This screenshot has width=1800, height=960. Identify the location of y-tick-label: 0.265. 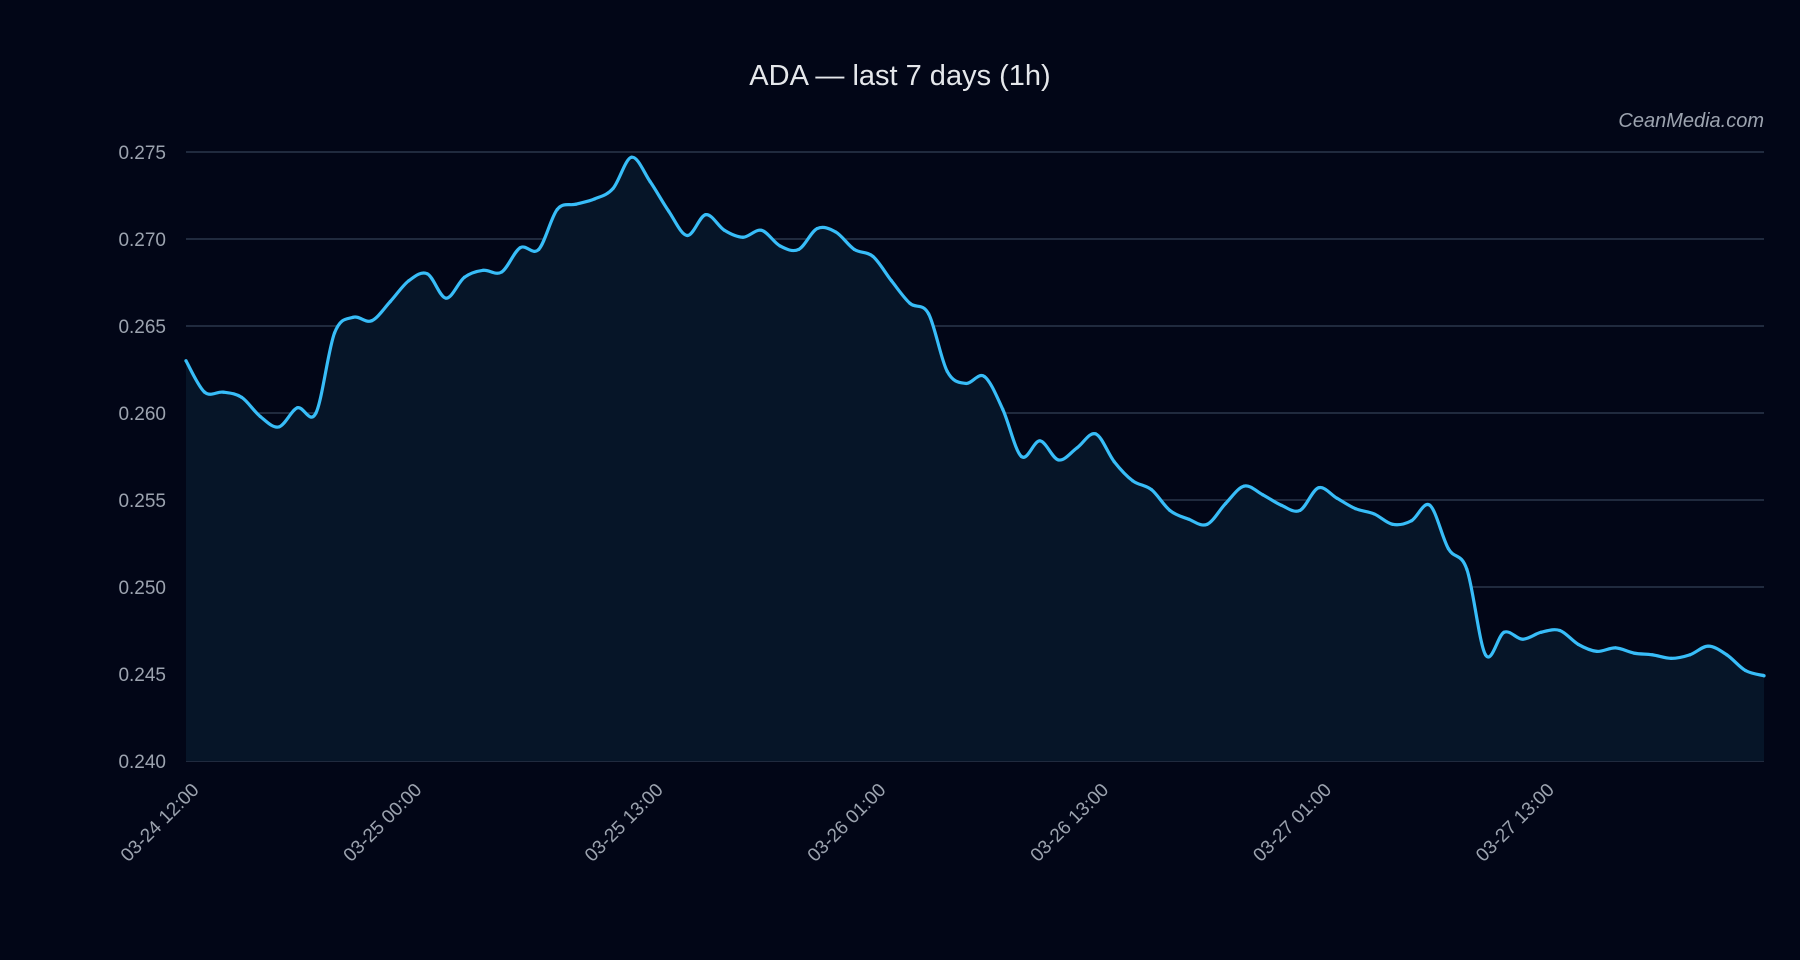
(142, 327).